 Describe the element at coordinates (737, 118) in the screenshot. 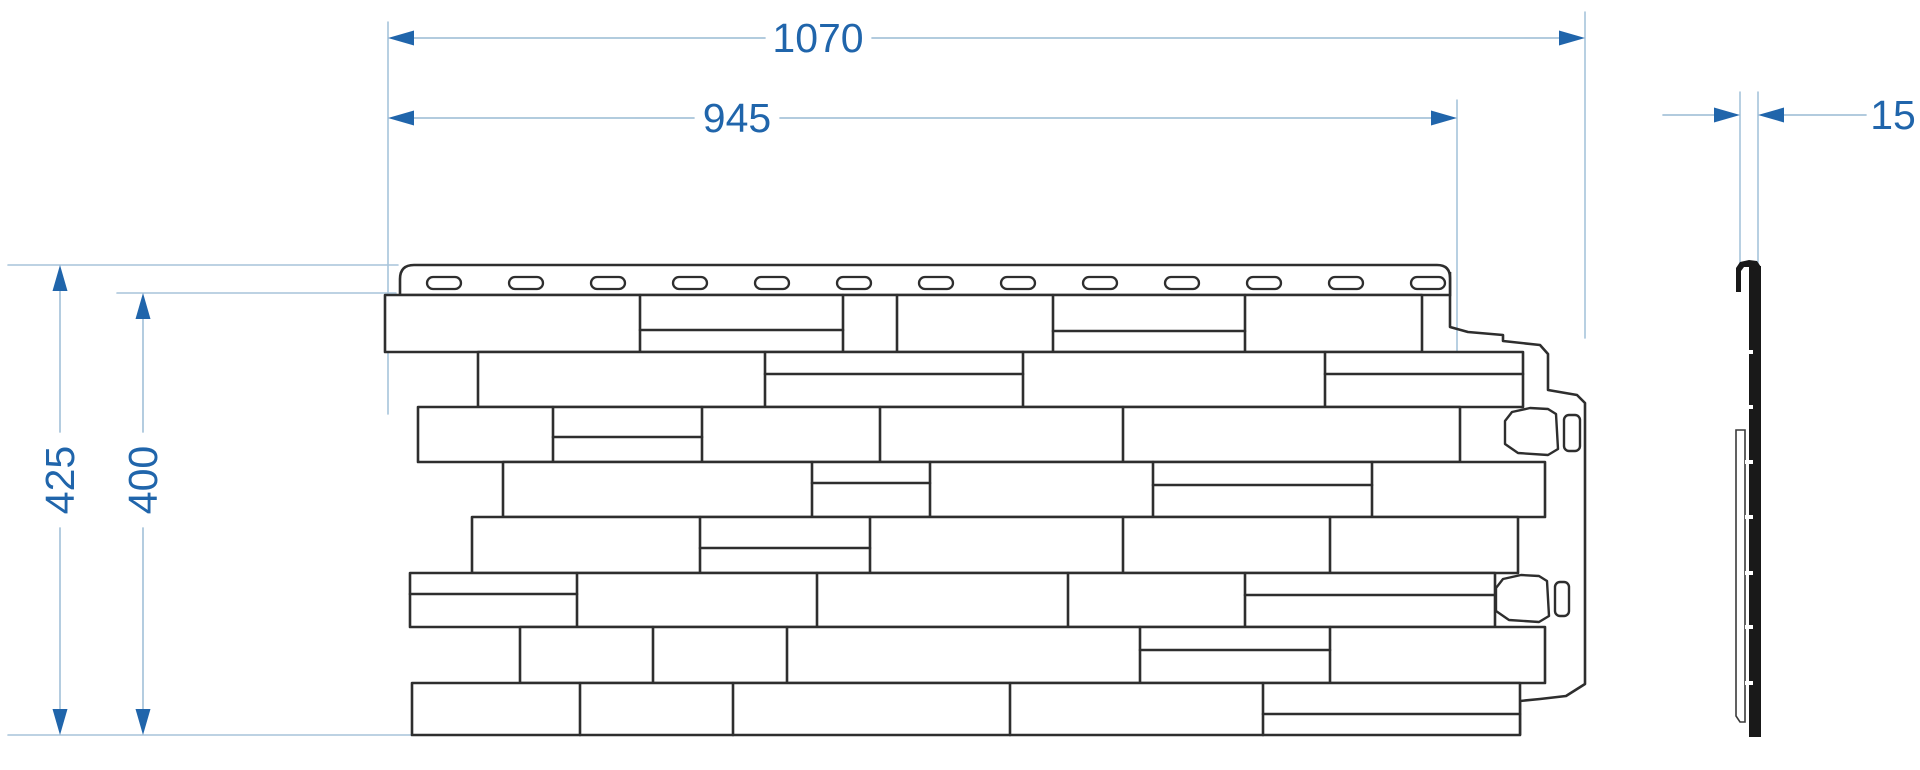

I see `dim-label-working-width: 945` at that location.